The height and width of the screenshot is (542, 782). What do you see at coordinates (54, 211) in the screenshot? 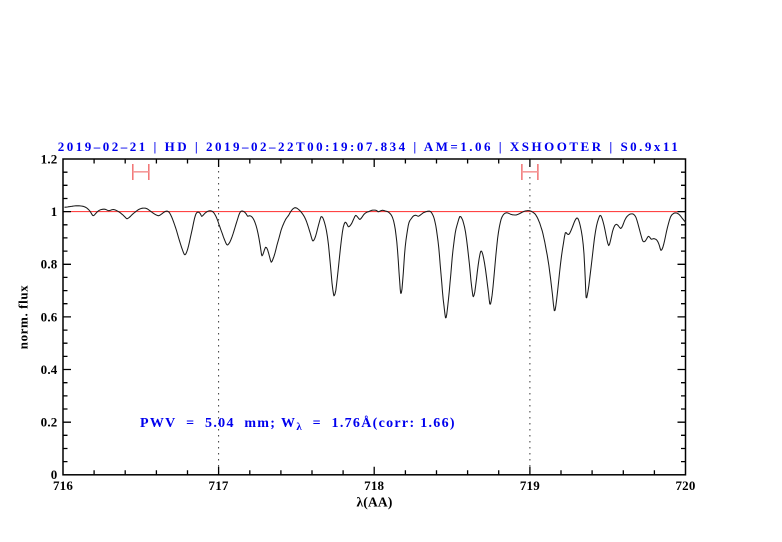
I see `svg-text: 1` at bounding box center [54, 211].